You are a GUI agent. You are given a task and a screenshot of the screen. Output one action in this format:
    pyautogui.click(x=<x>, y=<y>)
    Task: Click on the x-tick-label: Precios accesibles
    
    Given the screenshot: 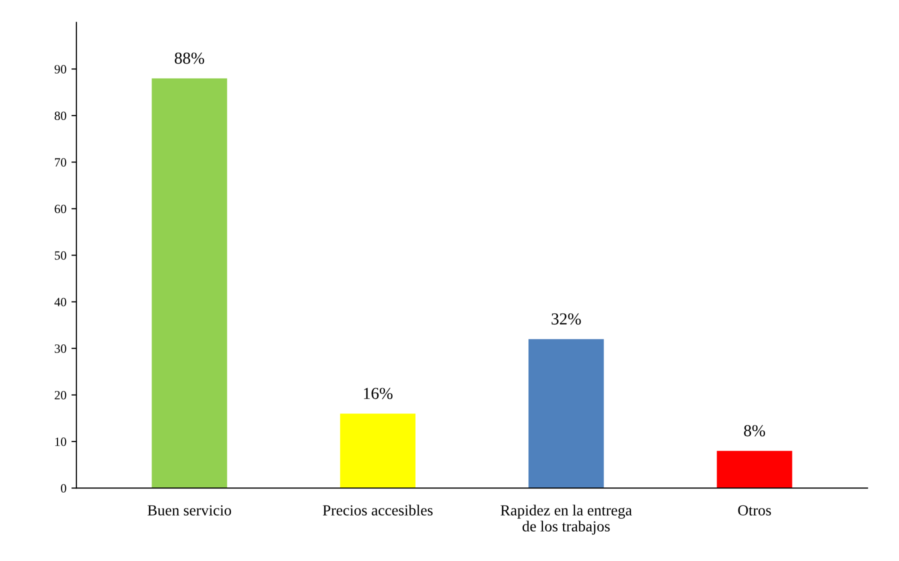 What is the action you would take?
    pyautogui.click(x=377, y=510)
    